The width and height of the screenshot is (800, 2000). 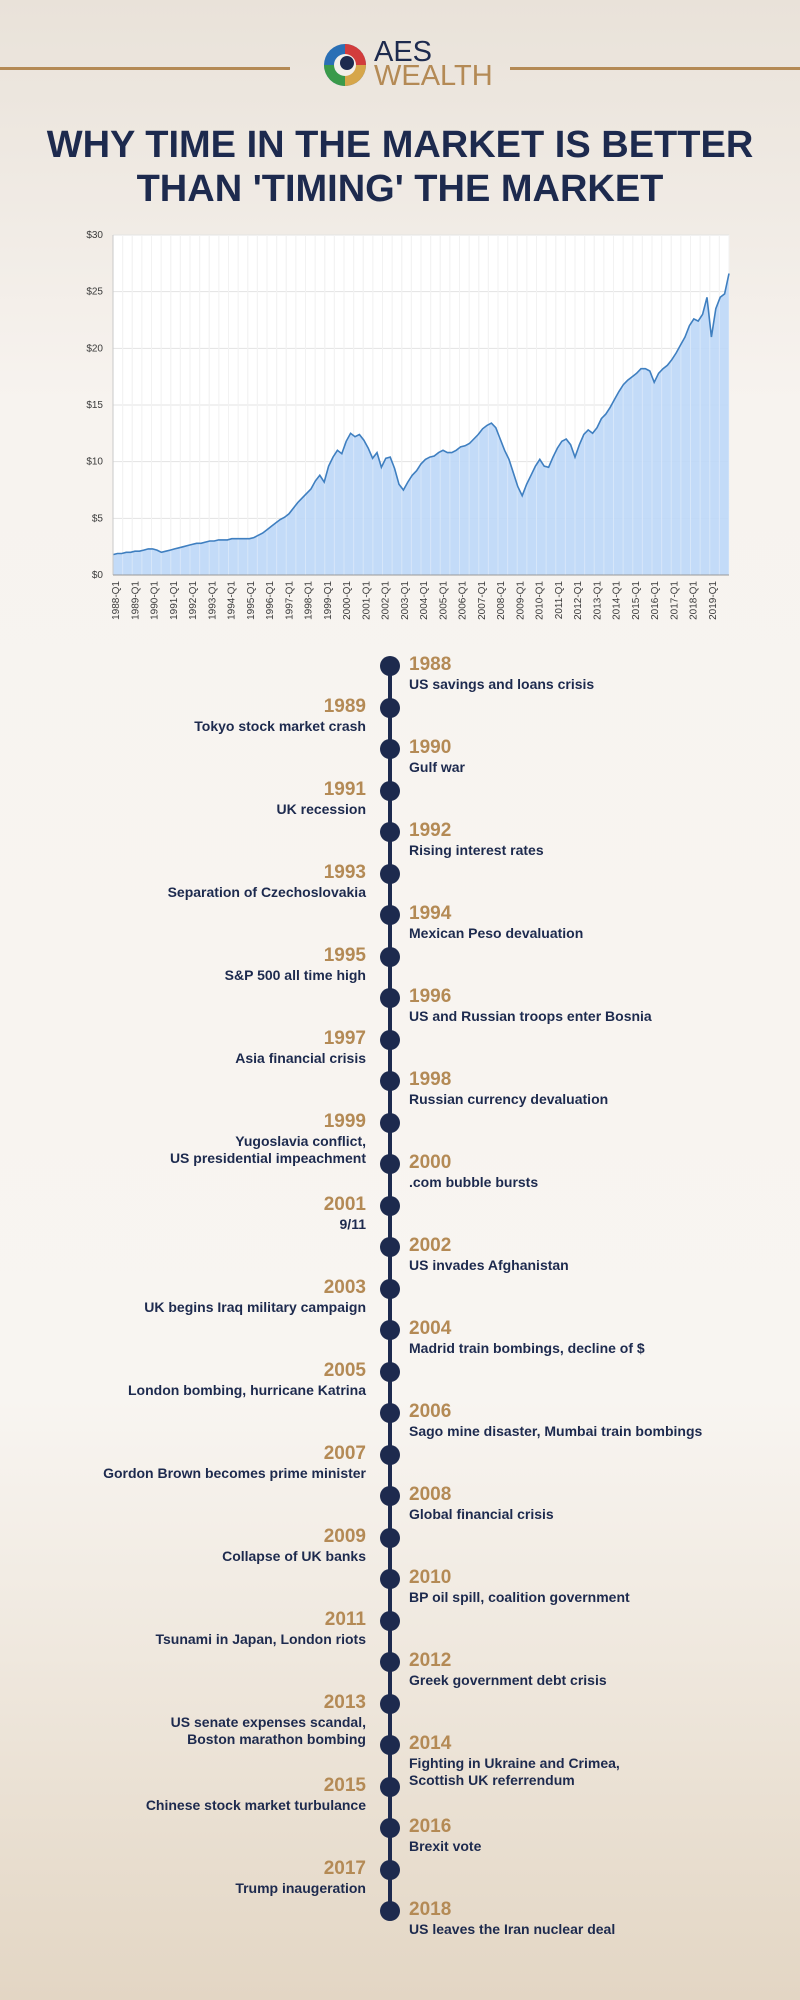 What do you see at coordinates (145, 68) in the screenshot?
I see `header-rule-left` at bounding box center [145, 68].